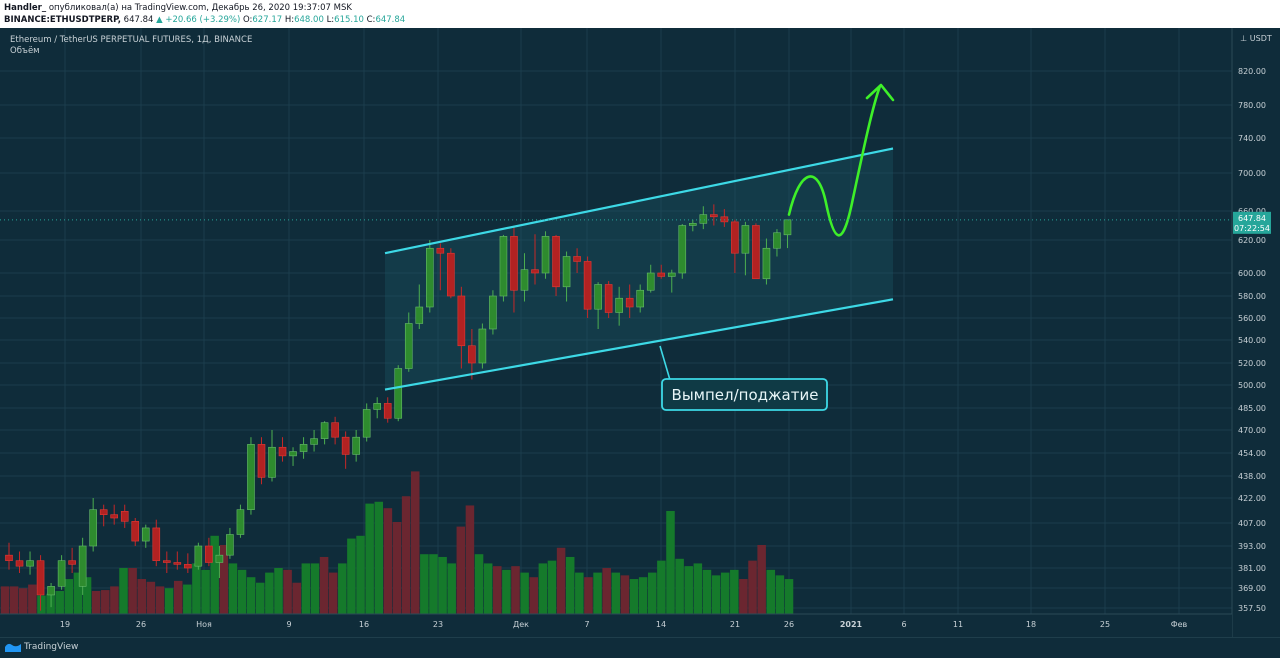 Image resolution: width=1280 pixels, height=658 pixels. I want to click on price-axis-bg, so click(1256, 332).